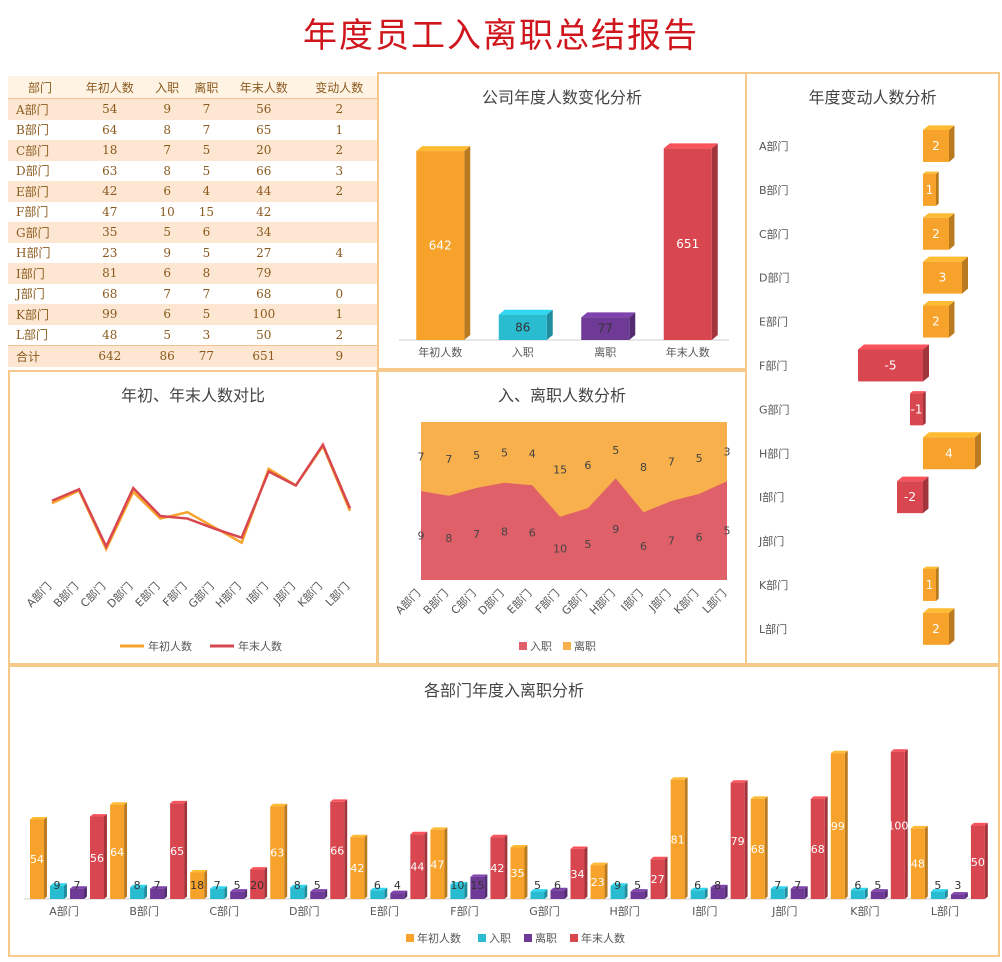 This screenshot has width=1002, height=962. I want to click on data-label: 77, so click(605, 329).